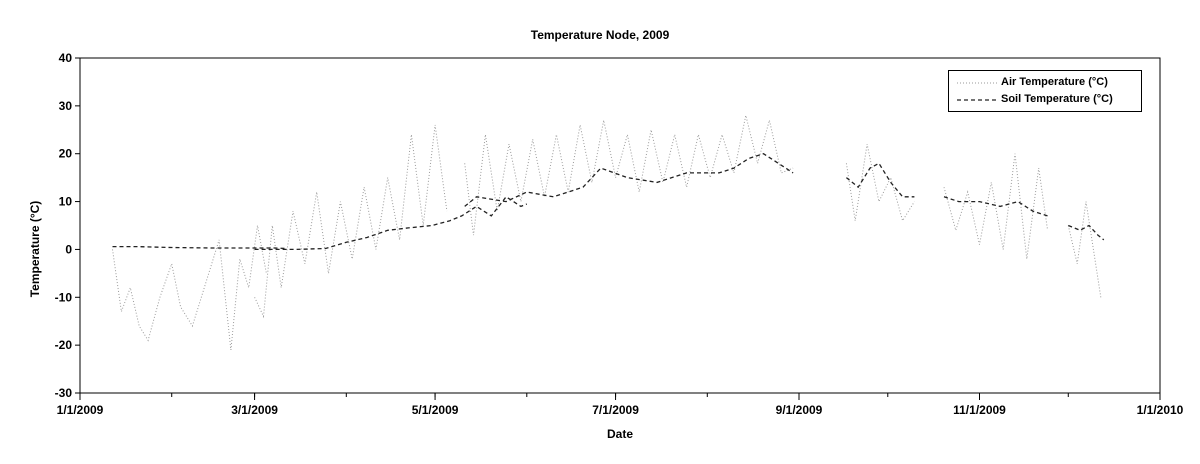  Describe the element at coordinates (66, 58) in the screenshot. I see `y-tick-label: 40` at that location.